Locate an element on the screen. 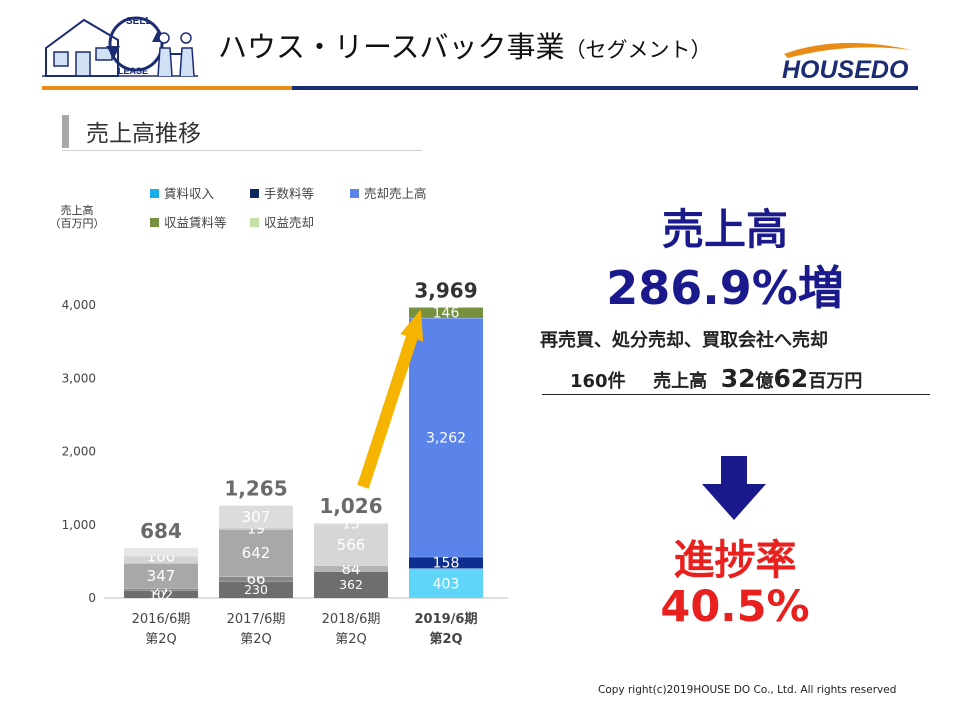 This screenshot has width=960, height=720. sales-title: 売上高 is located at coordinates (724, 229).